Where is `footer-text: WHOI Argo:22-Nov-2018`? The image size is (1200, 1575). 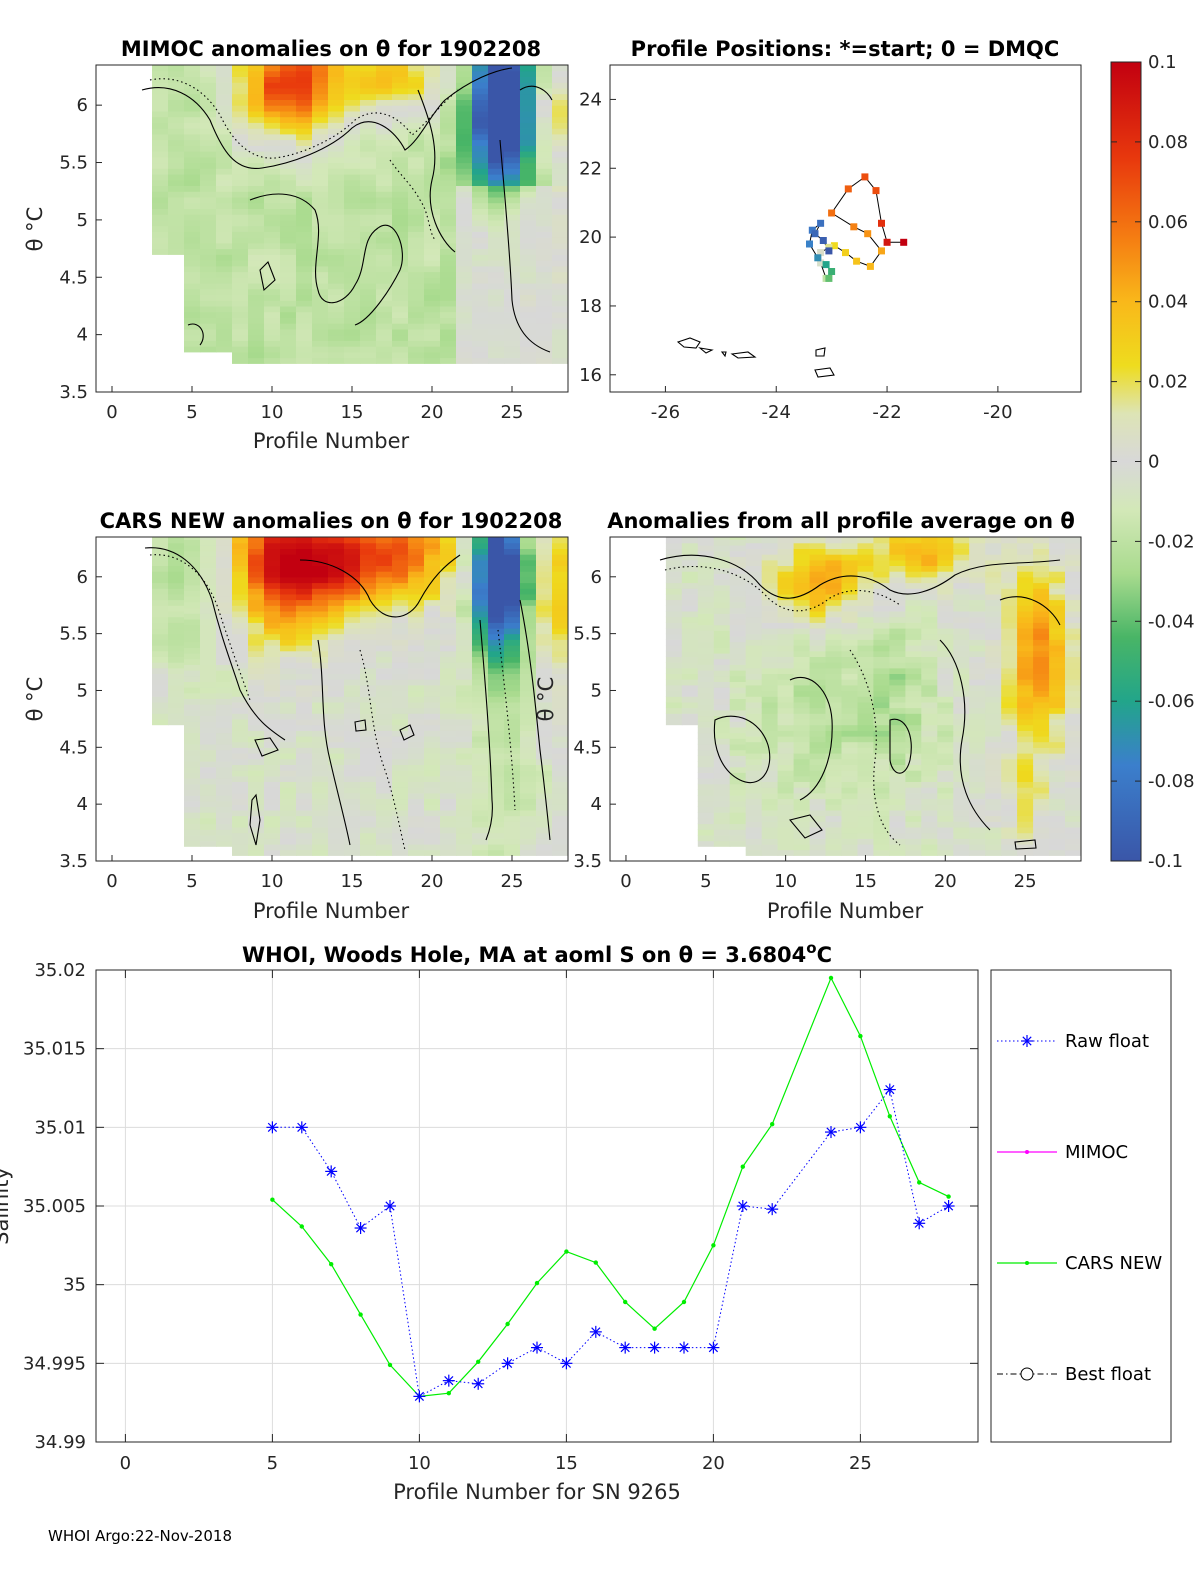
footer-text: WHOI Argo:22-Nov-2018 is located at coordinates (140, 1536).